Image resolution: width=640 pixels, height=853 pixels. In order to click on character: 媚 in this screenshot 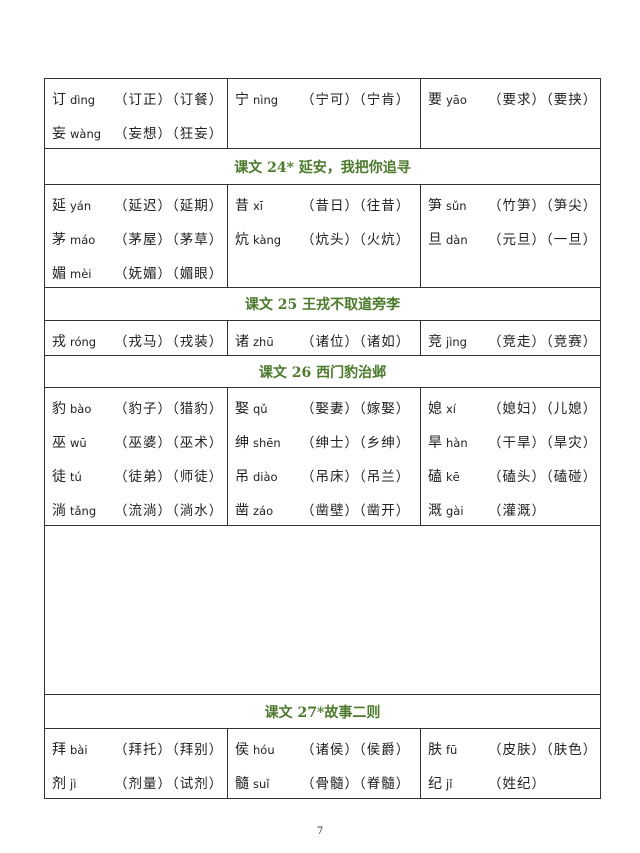, I will do `click(59, 274)`.